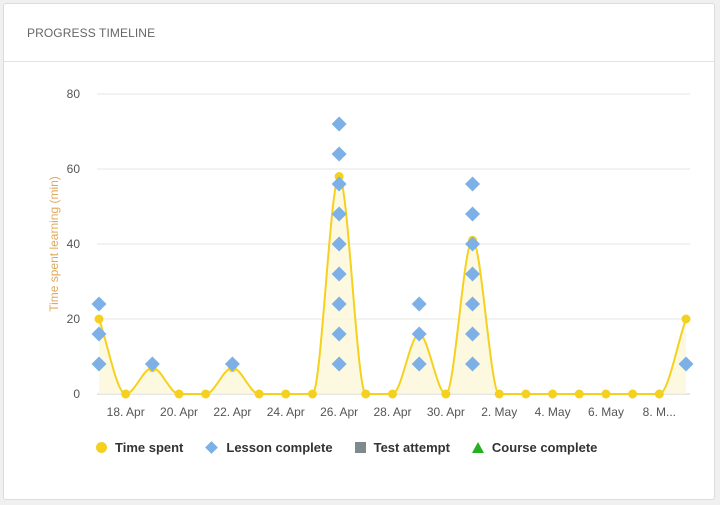 This screenshot has height=505, width=720. What do you see at coordinates (91, 32) in the screenshot?
I see `card-title: PROGRESS TIMELINE` at bounding box center [91, 32].